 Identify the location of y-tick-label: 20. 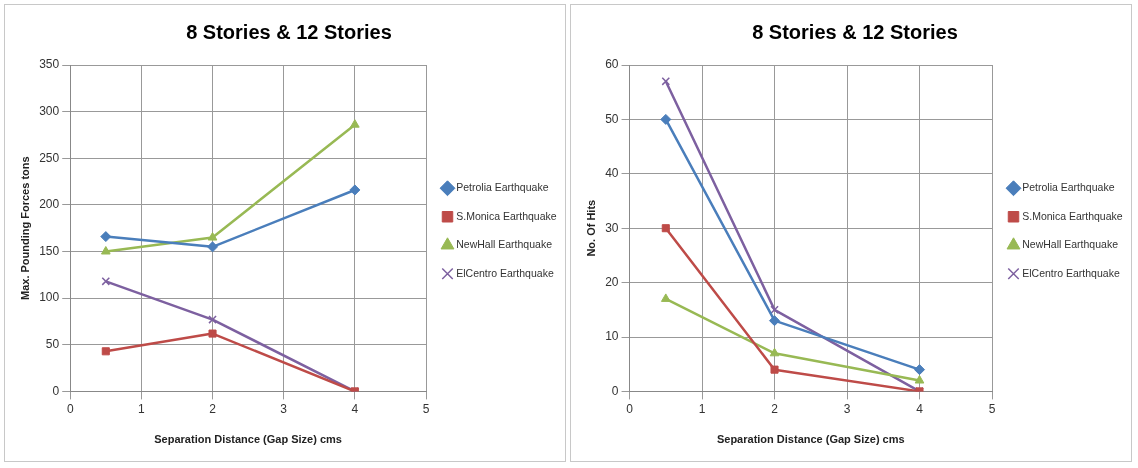
(612, 281).